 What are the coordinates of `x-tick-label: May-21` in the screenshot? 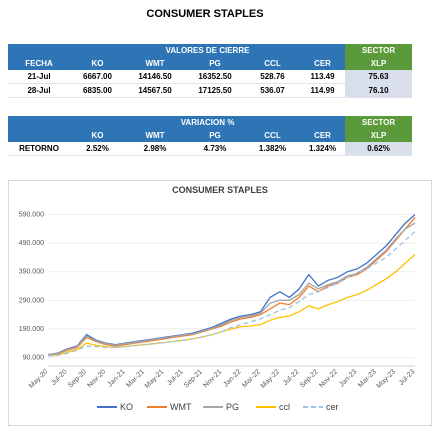 It's located at (155, 379).